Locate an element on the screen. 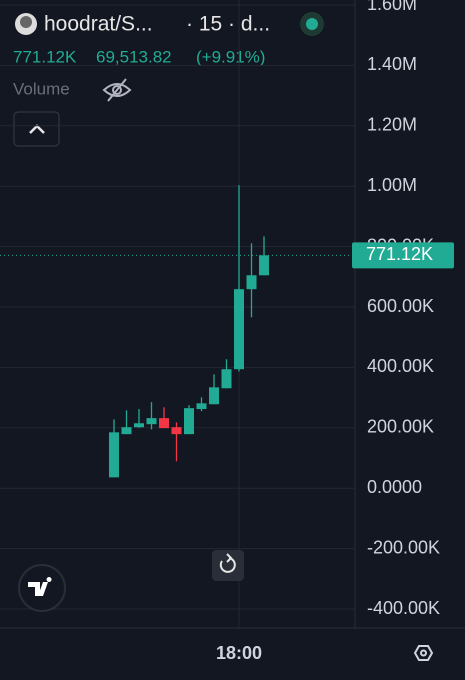  settings-icon is located at coordinates (423, 653).